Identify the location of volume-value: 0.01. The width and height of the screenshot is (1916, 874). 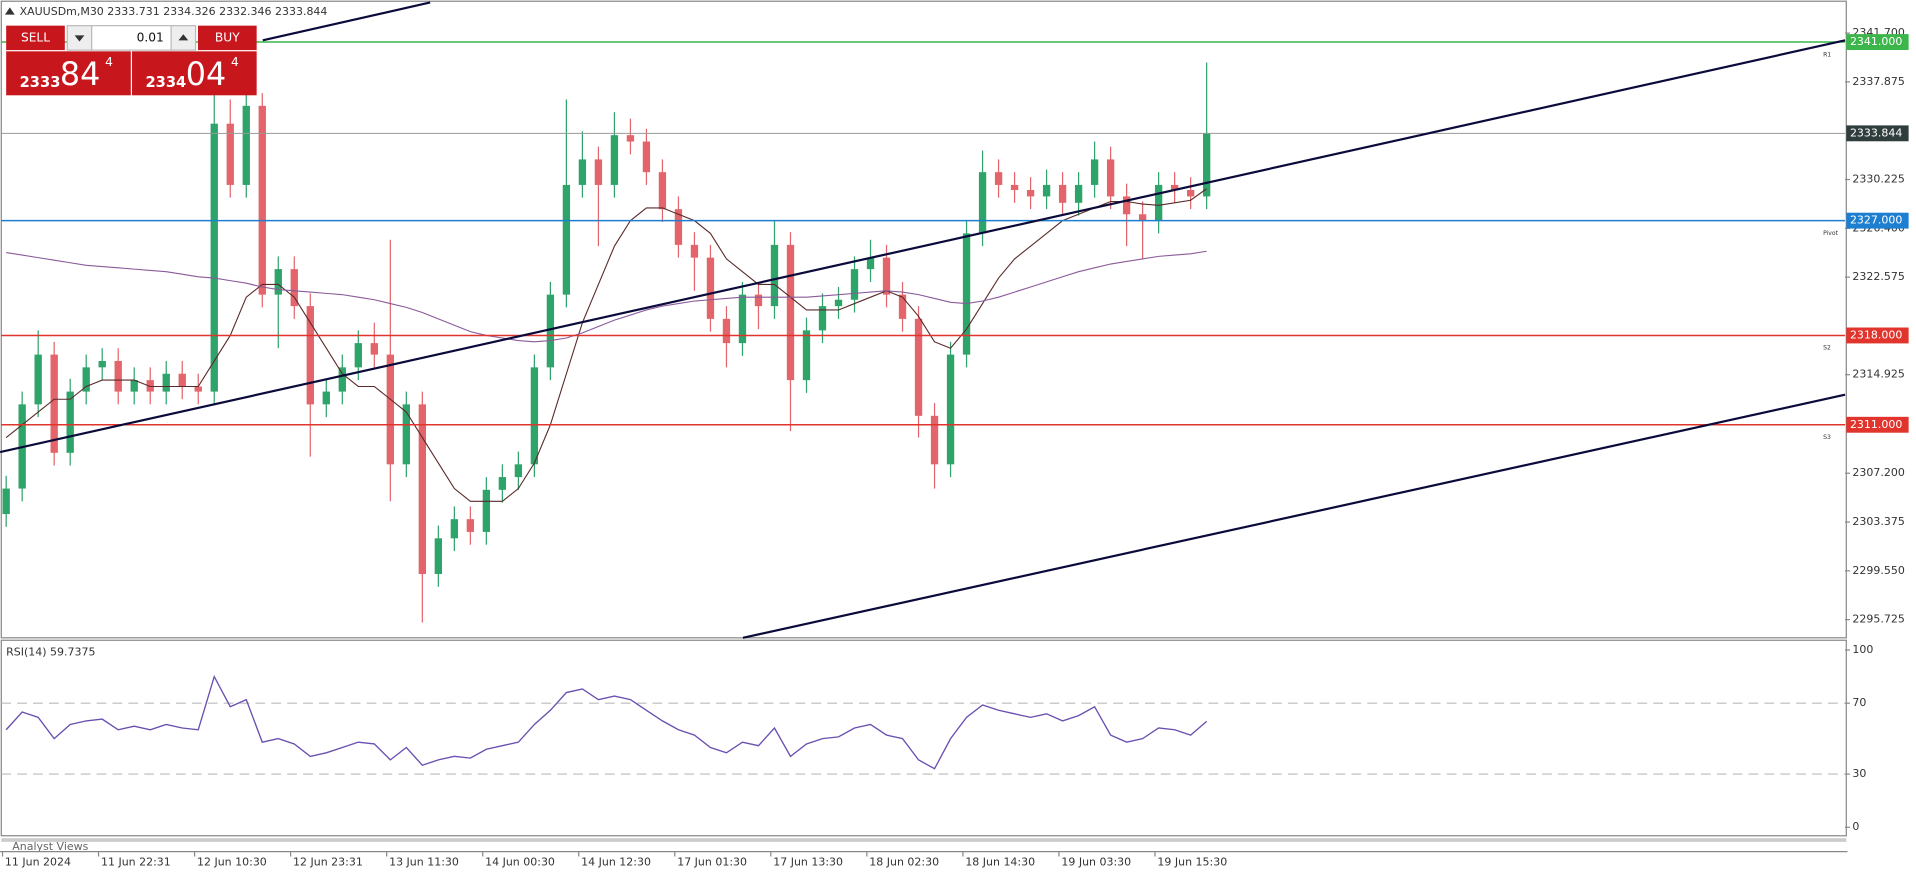
(150, 37).